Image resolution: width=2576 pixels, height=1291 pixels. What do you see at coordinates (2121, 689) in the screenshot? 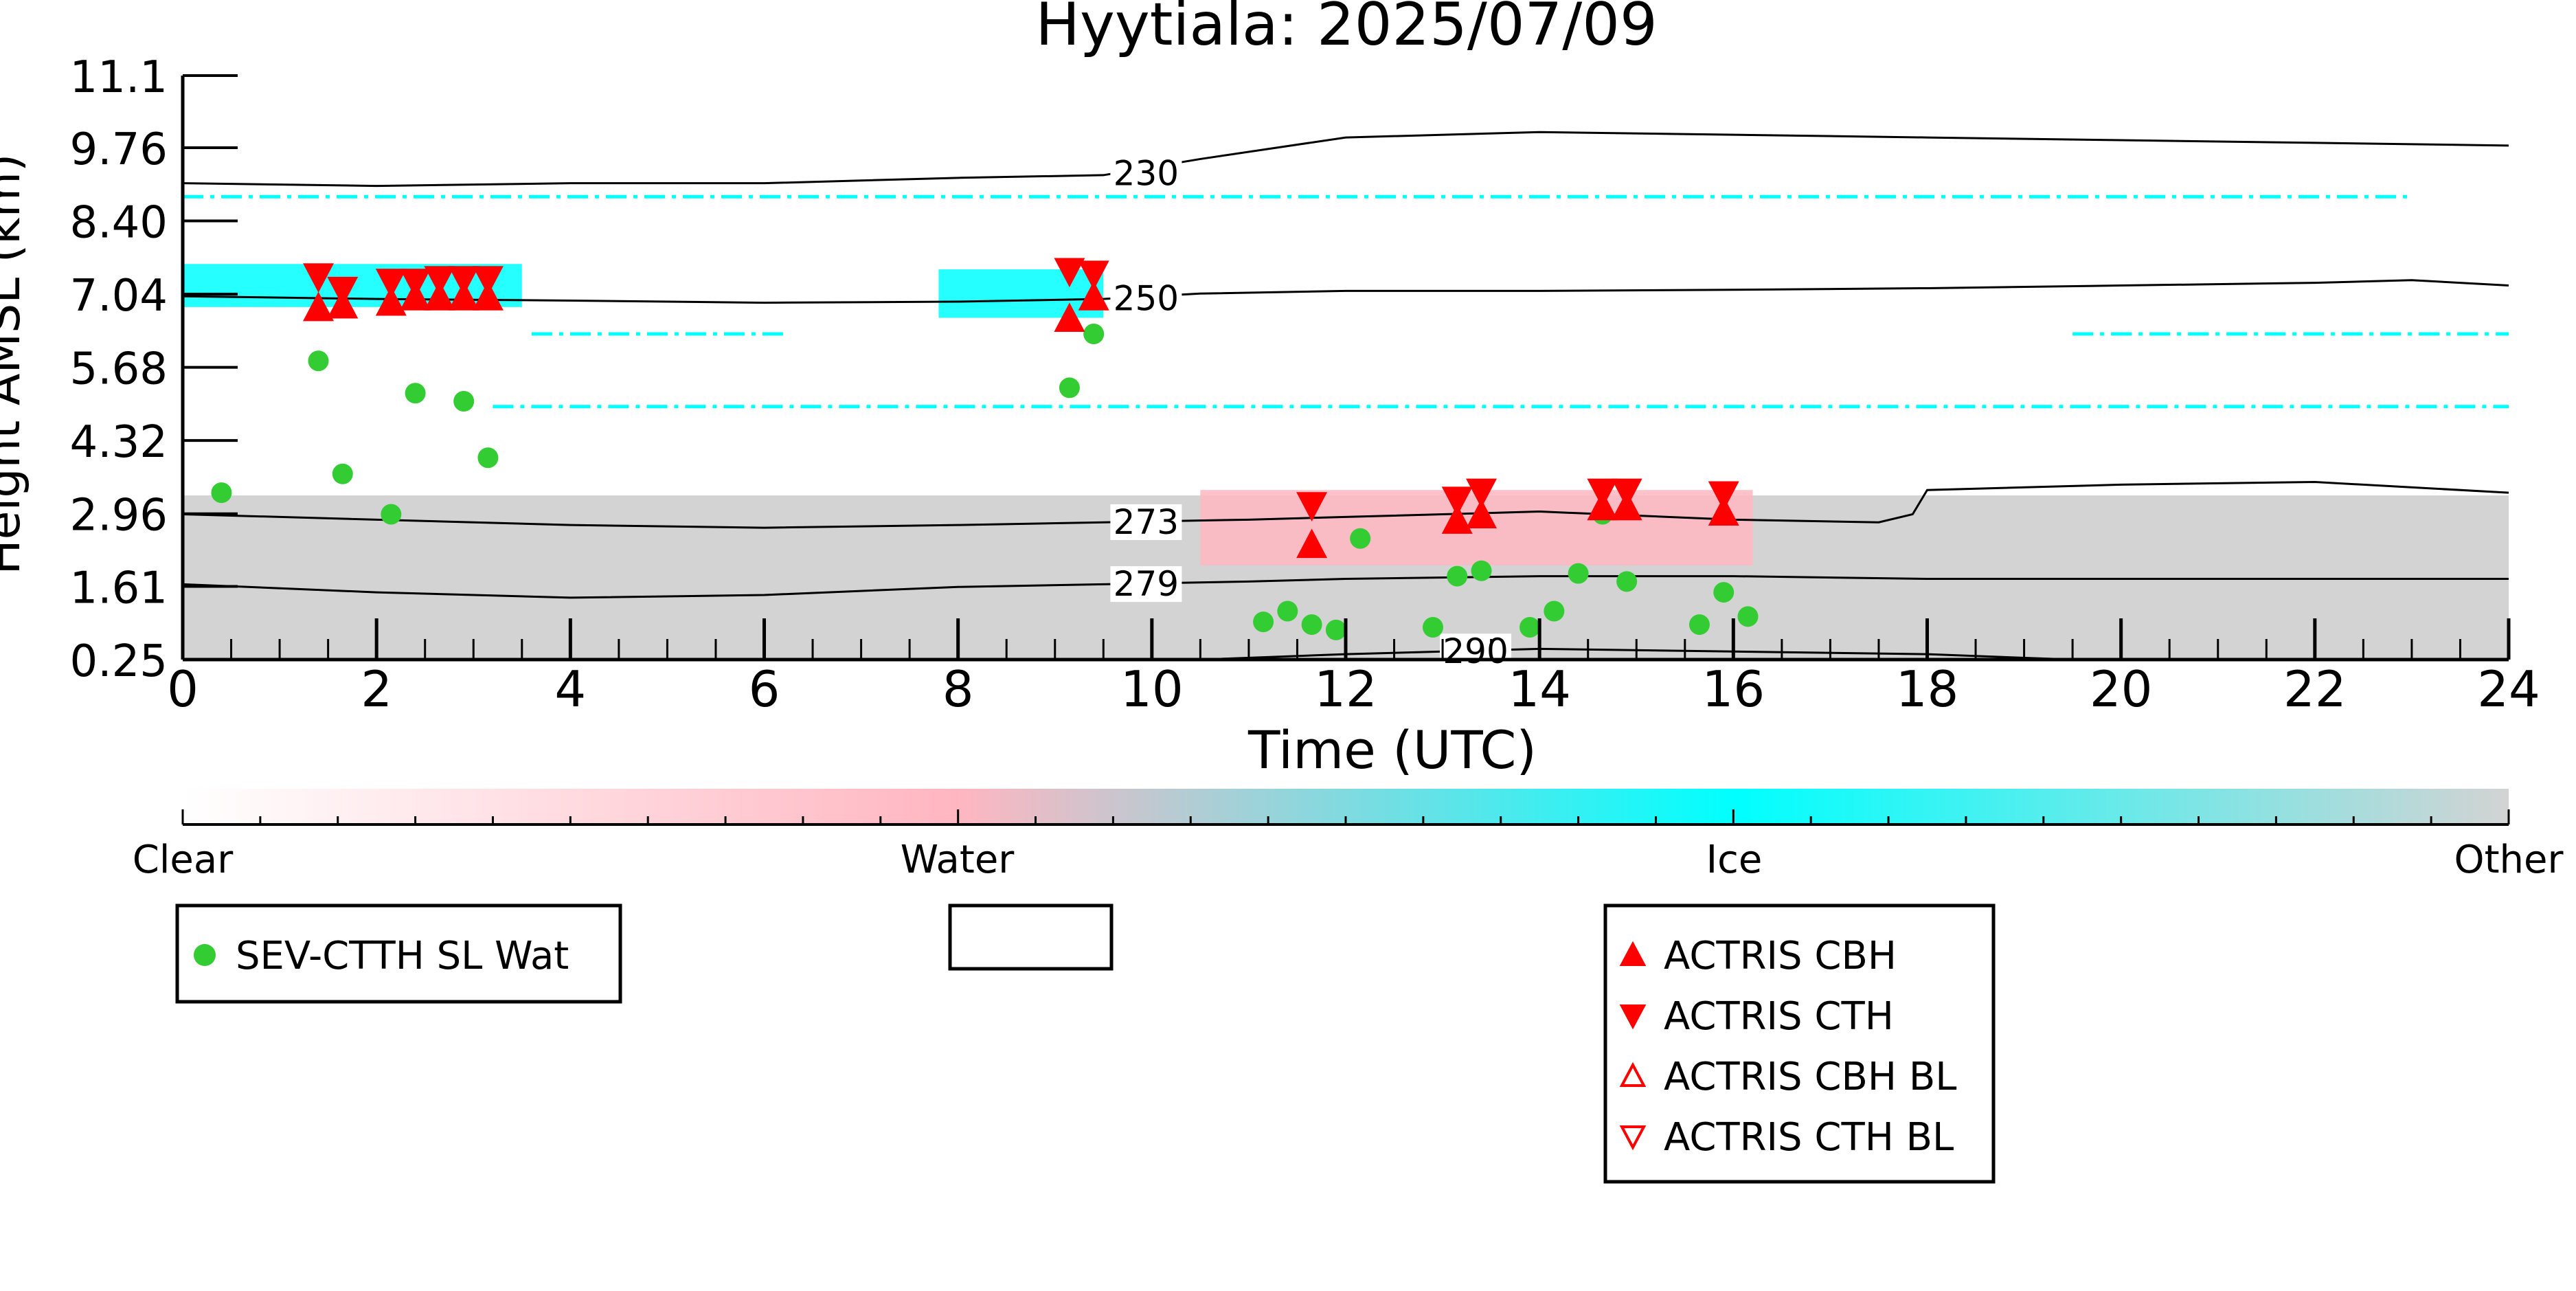
I see `x-tick-label: 20` at bounding box center [2121, 689].